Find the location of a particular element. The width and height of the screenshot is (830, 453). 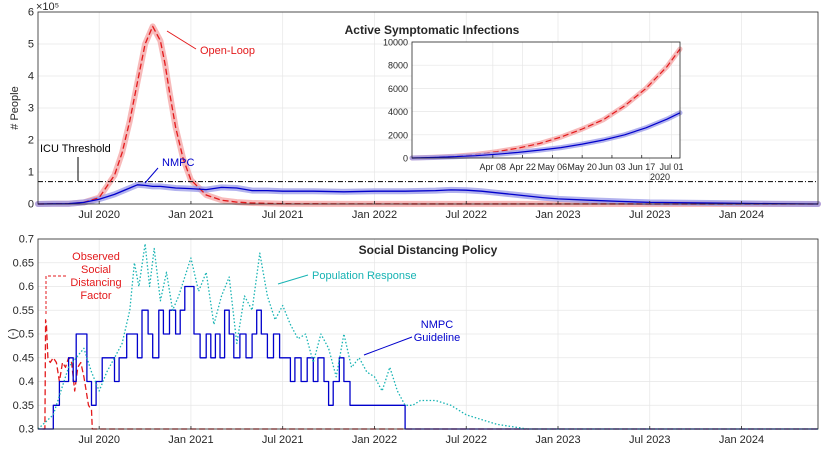

top-xtick-4: Jul 2022 is located at coordinates (466, 215).